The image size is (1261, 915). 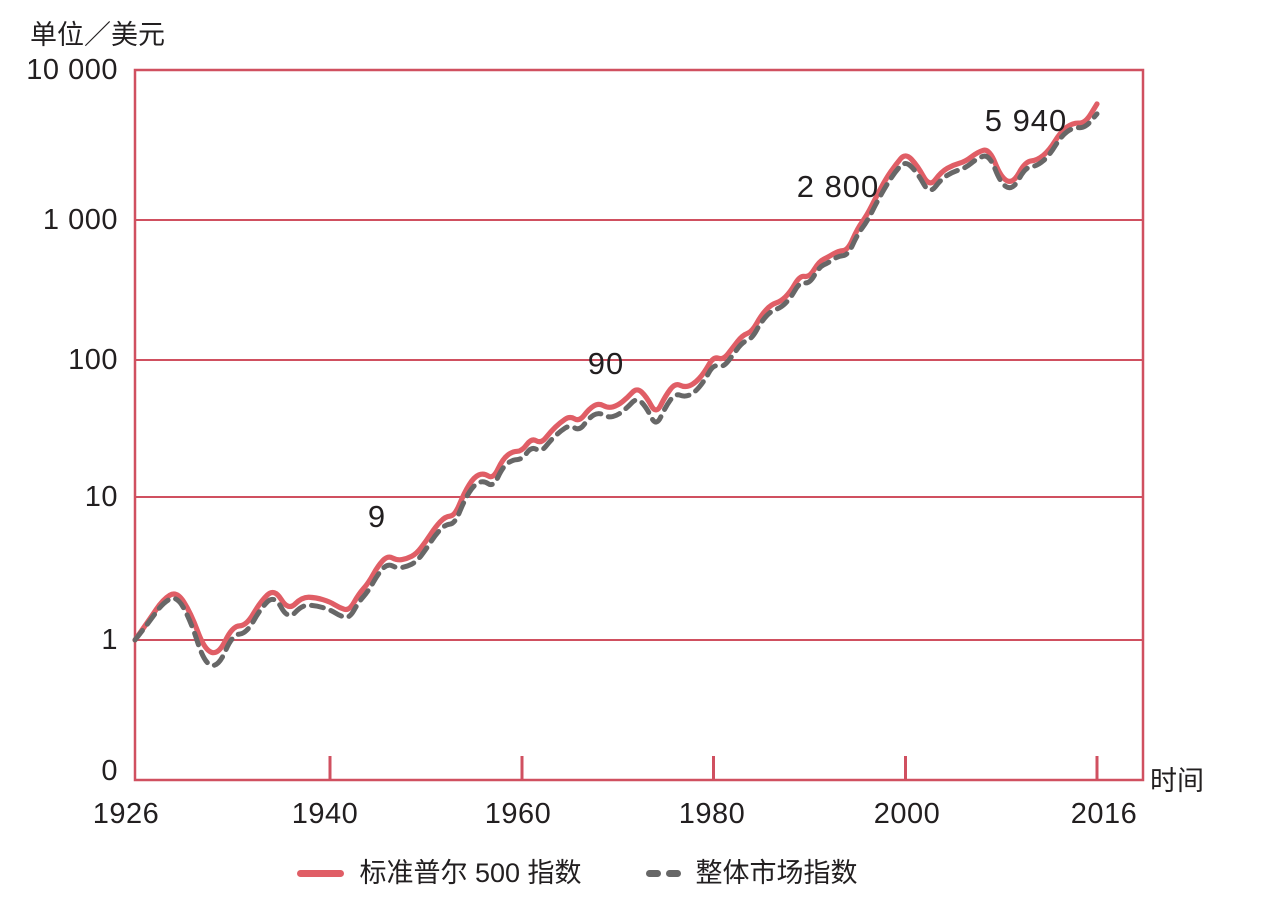 I want to click on legend-swatch-dashed-line, so click(x=663, y=873).